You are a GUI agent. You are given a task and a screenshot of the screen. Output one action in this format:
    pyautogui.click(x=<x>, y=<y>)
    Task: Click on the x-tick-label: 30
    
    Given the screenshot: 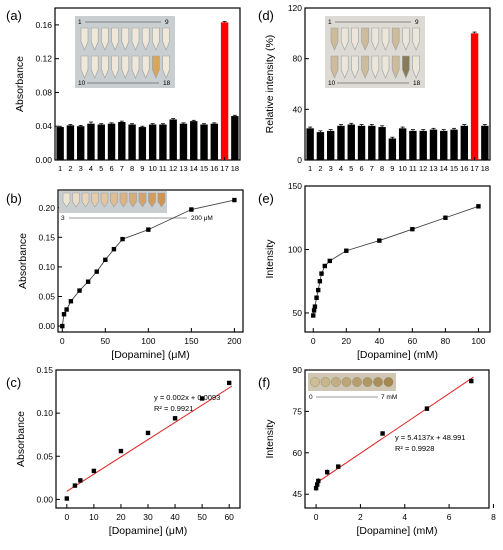 What is the action you would take?
    pyautogui.click(x=148, y=517)
    